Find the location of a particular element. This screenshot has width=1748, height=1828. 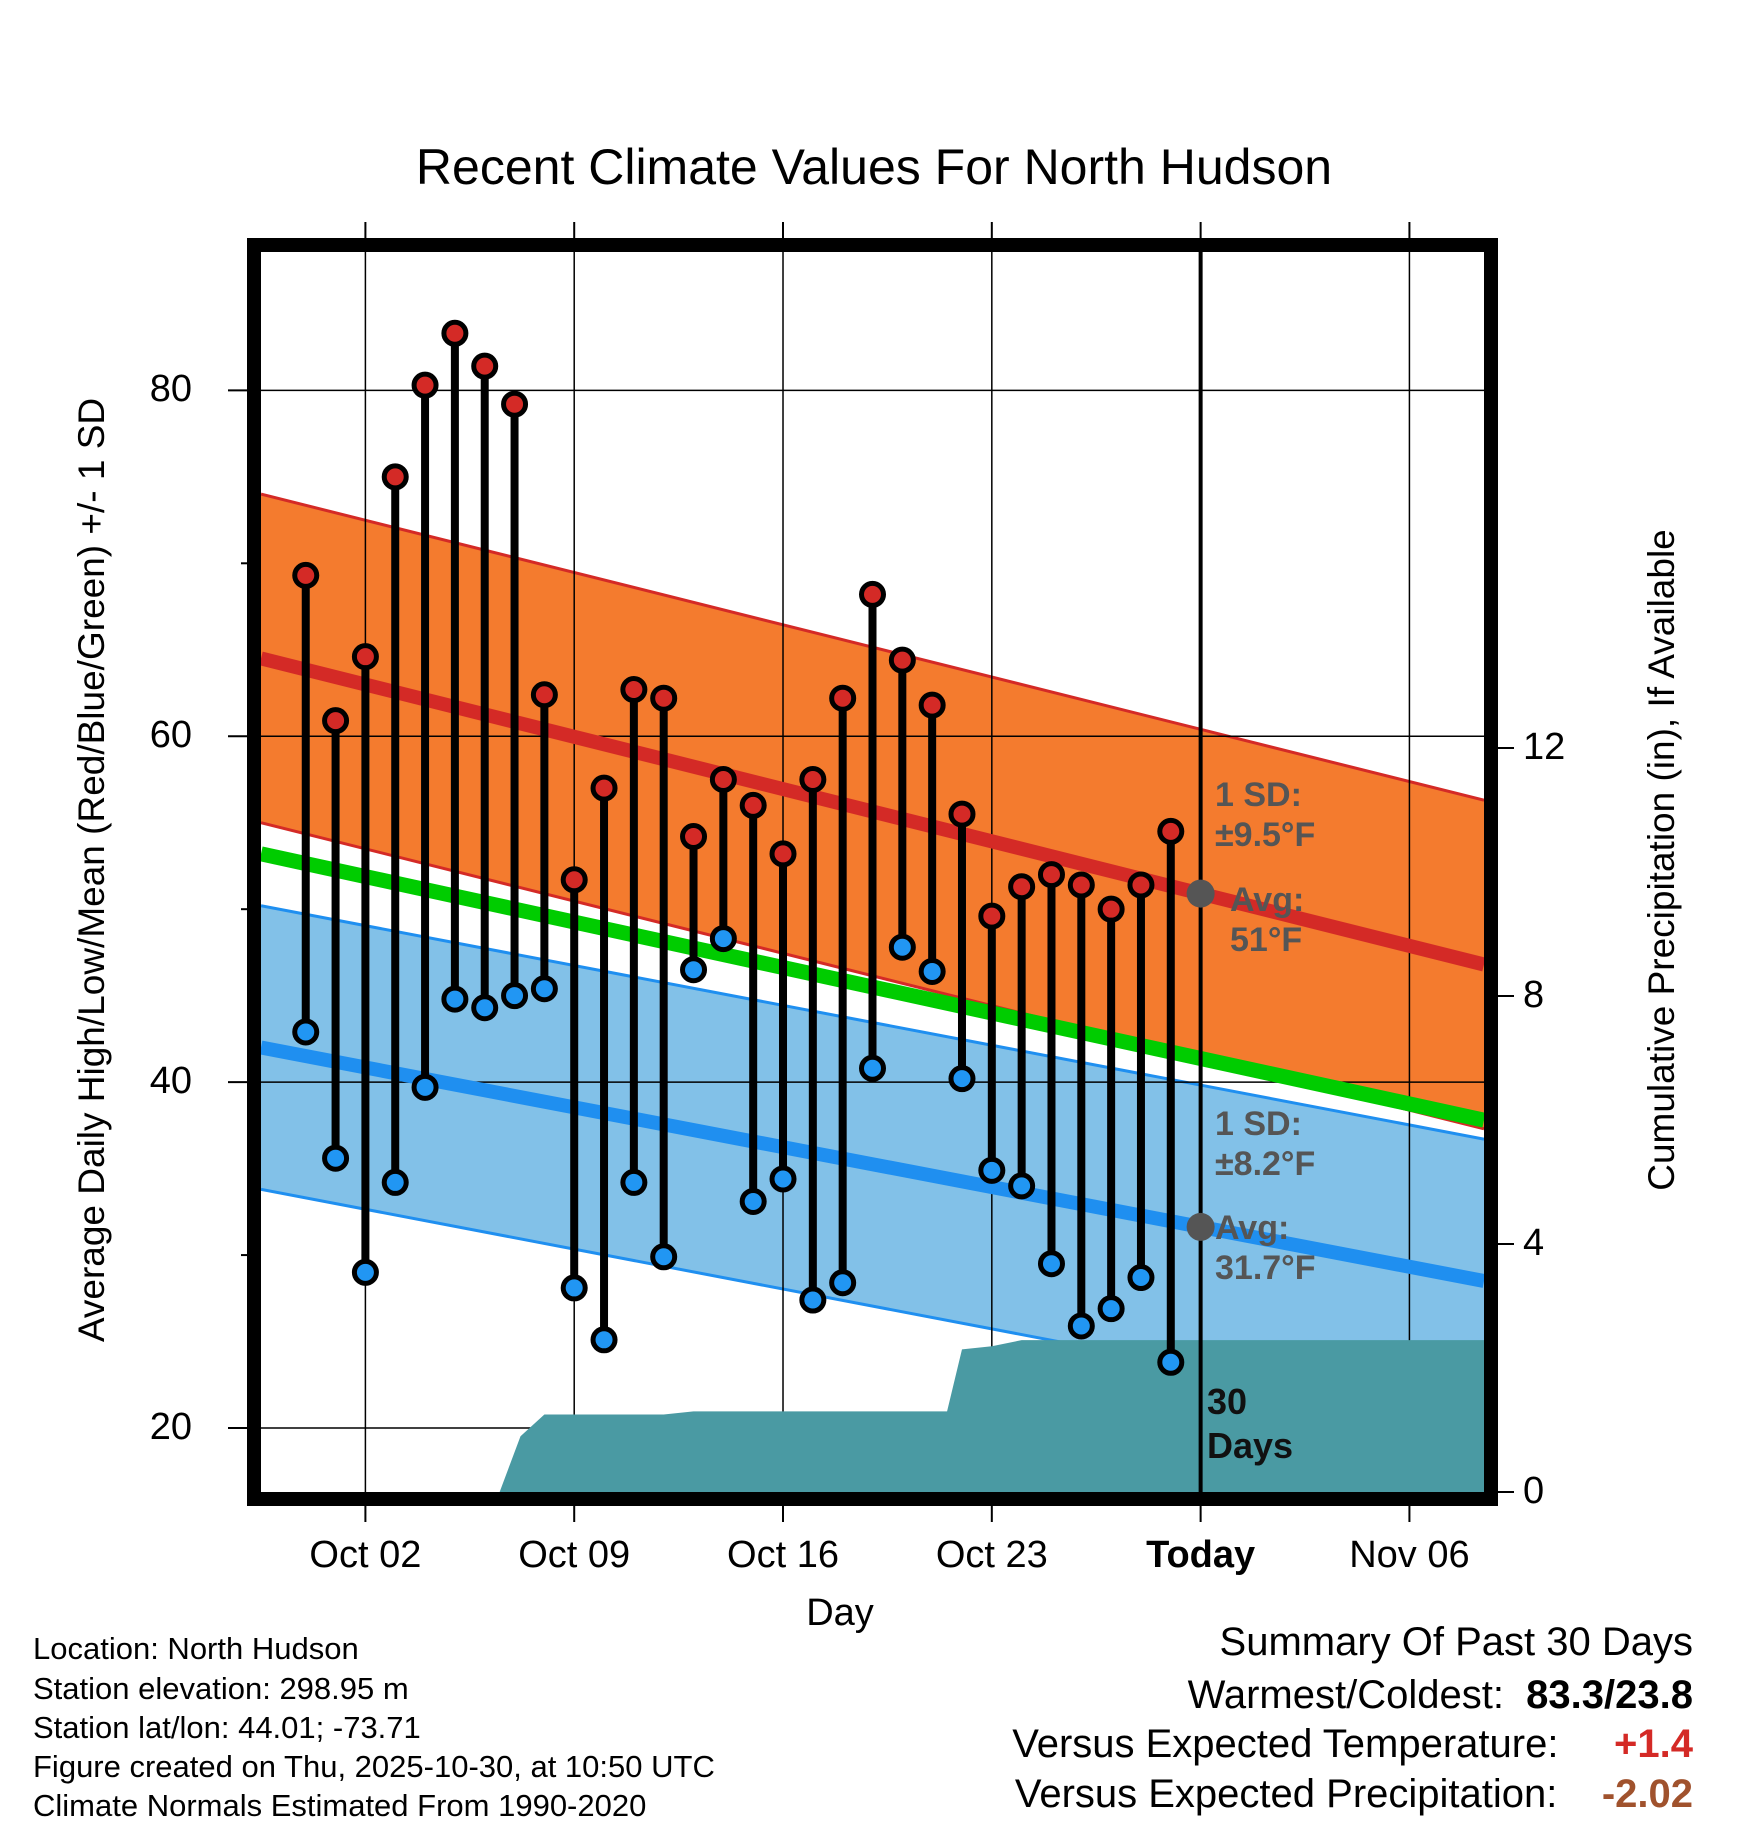

y2-tick-label: 12 is located at coordinates (1544, 747).